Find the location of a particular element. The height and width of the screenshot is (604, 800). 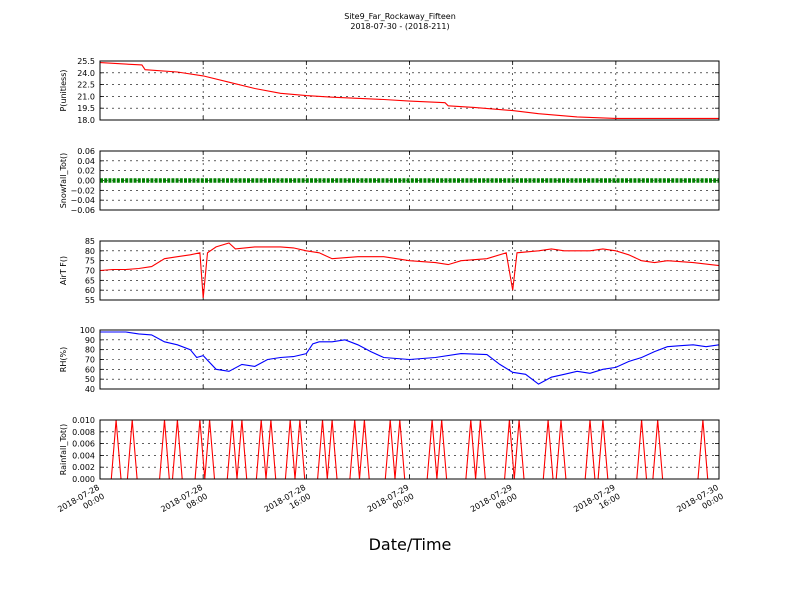

chart-subtitle: 2018-07-30 - (2018-211) is located at coordinates (399, 26).